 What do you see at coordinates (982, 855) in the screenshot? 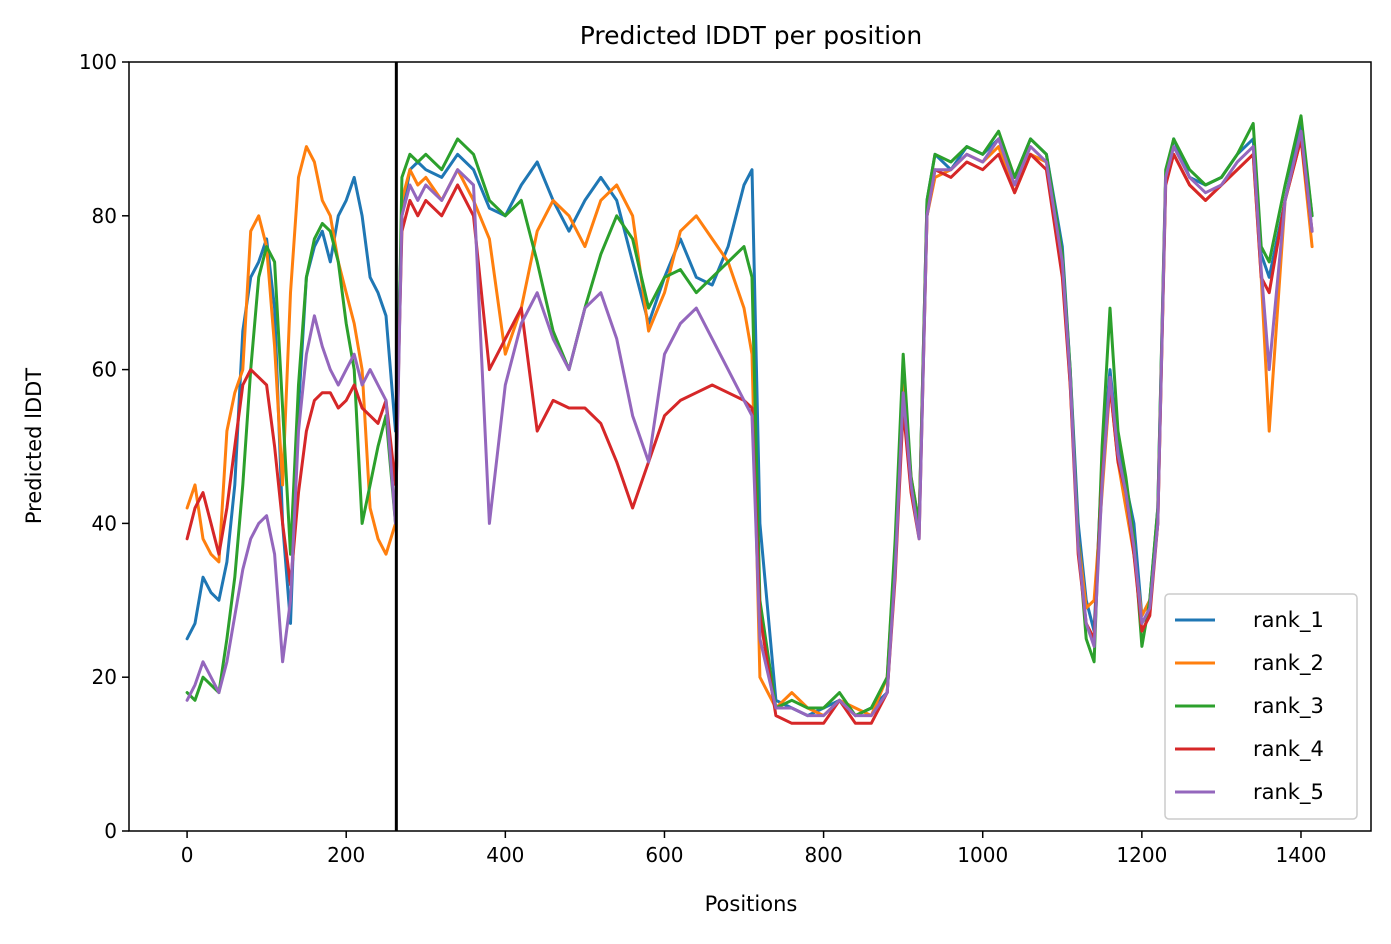
I see `x-tick-label: 1000` at bounding box center [982, 855].